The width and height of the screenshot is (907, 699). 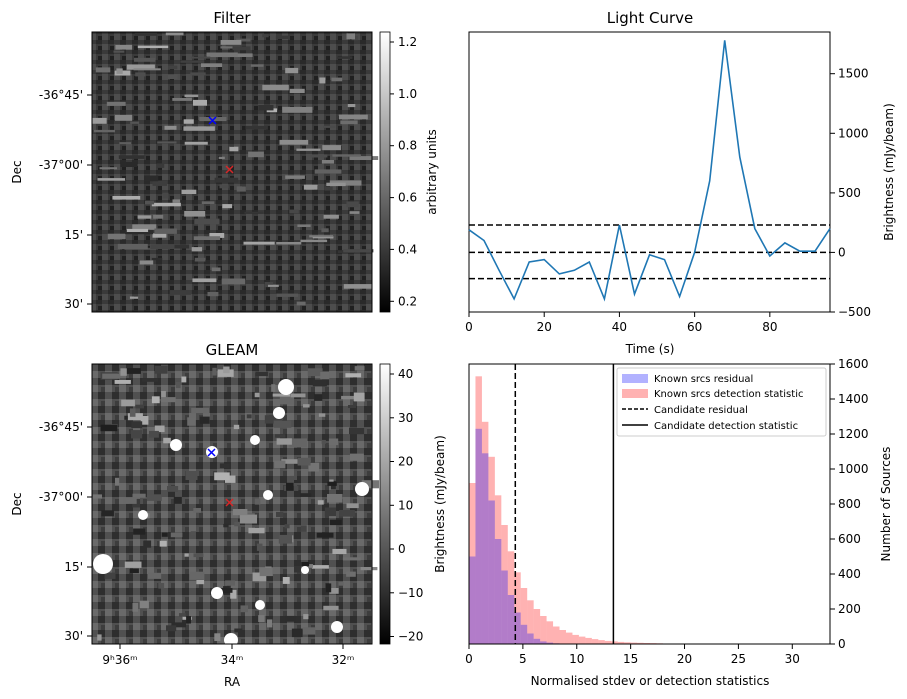 I want to click on legend-swatch-detection, so click(x=635, y=393).